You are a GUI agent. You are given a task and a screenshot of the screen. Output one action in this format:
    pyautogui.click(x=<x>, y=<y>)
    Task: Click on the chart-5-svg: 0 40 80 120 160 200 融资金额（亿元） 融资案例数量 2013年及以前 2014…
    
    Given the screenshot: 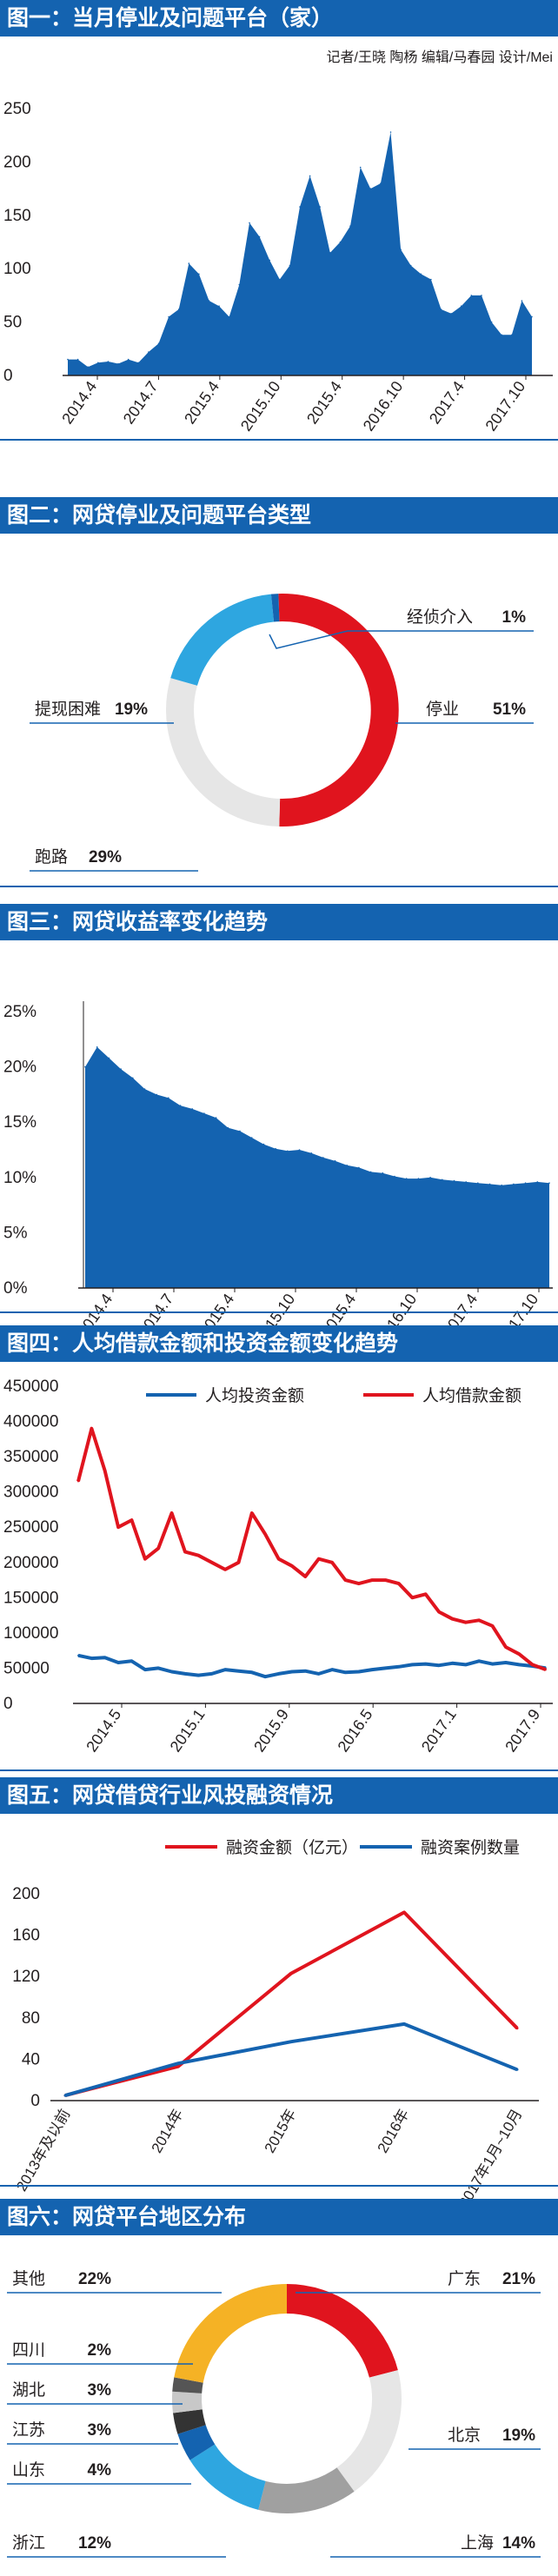 What is the action you would take?
    pyautogui.click(x=279, y=2024)
    